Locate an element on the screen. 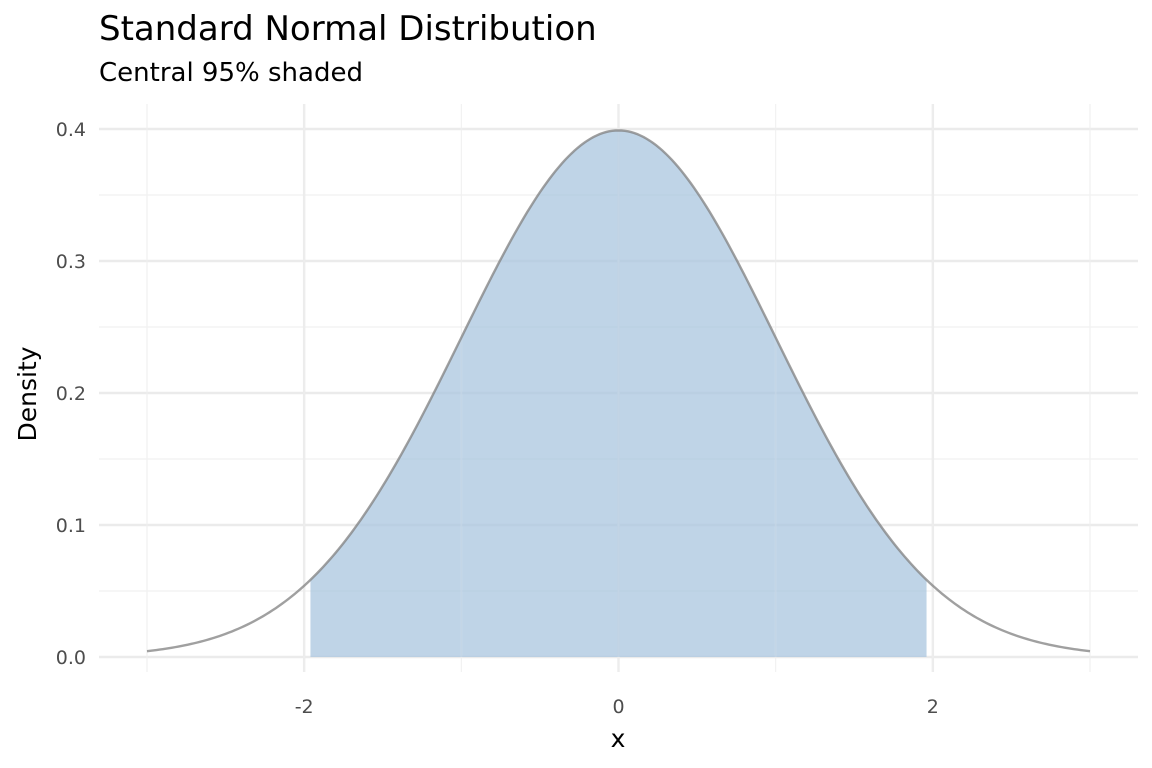  y-tick-label: 0.1 is located at coordinates (71, 526).